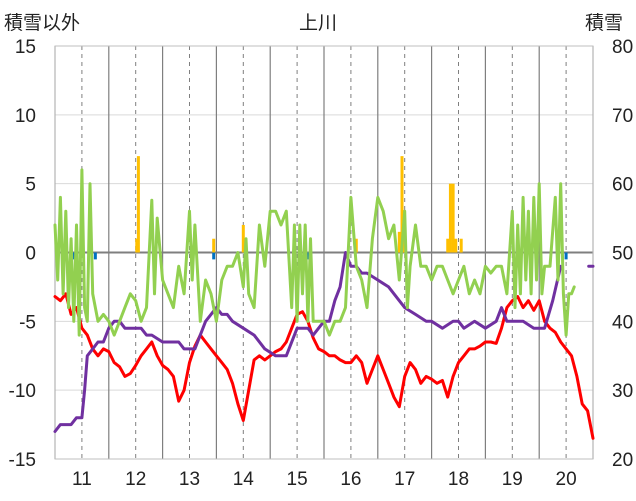  I want to click on y-tick-label-right: 40, so click(622, 322).